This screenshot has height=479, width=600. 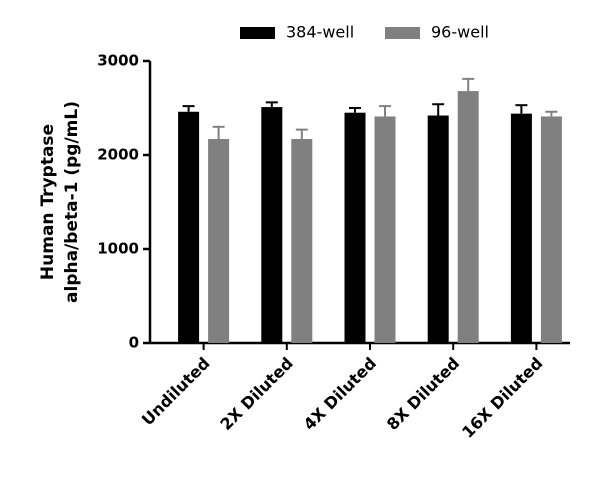 What do you see at coordinates (72, 202) in the screenshot?
I see `y-axis-label: alpha/beta-1 (pg/mL)` at bounding box center [72, 202].